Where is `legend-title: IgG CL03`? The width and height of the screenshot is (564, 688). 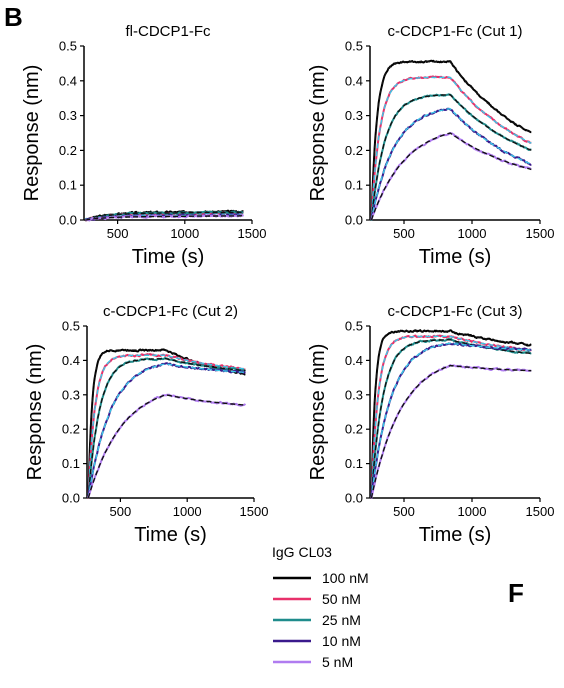
legend-title: IgG CL03 is located at coordinates (302, 552).